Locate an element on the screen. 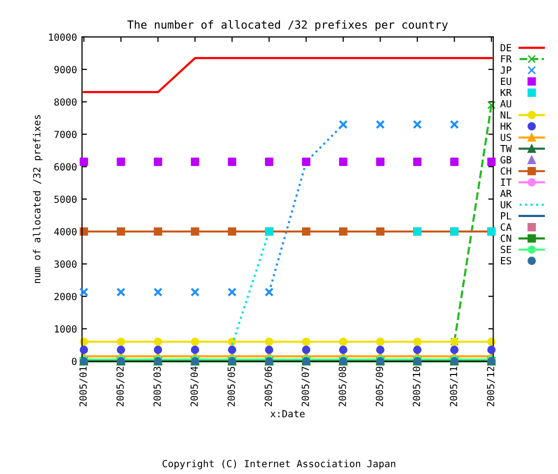 Image resolution: width=558 pixels, height=474 pixels. x-tick-label: 2005/02 is located at coordinates (120, 386).